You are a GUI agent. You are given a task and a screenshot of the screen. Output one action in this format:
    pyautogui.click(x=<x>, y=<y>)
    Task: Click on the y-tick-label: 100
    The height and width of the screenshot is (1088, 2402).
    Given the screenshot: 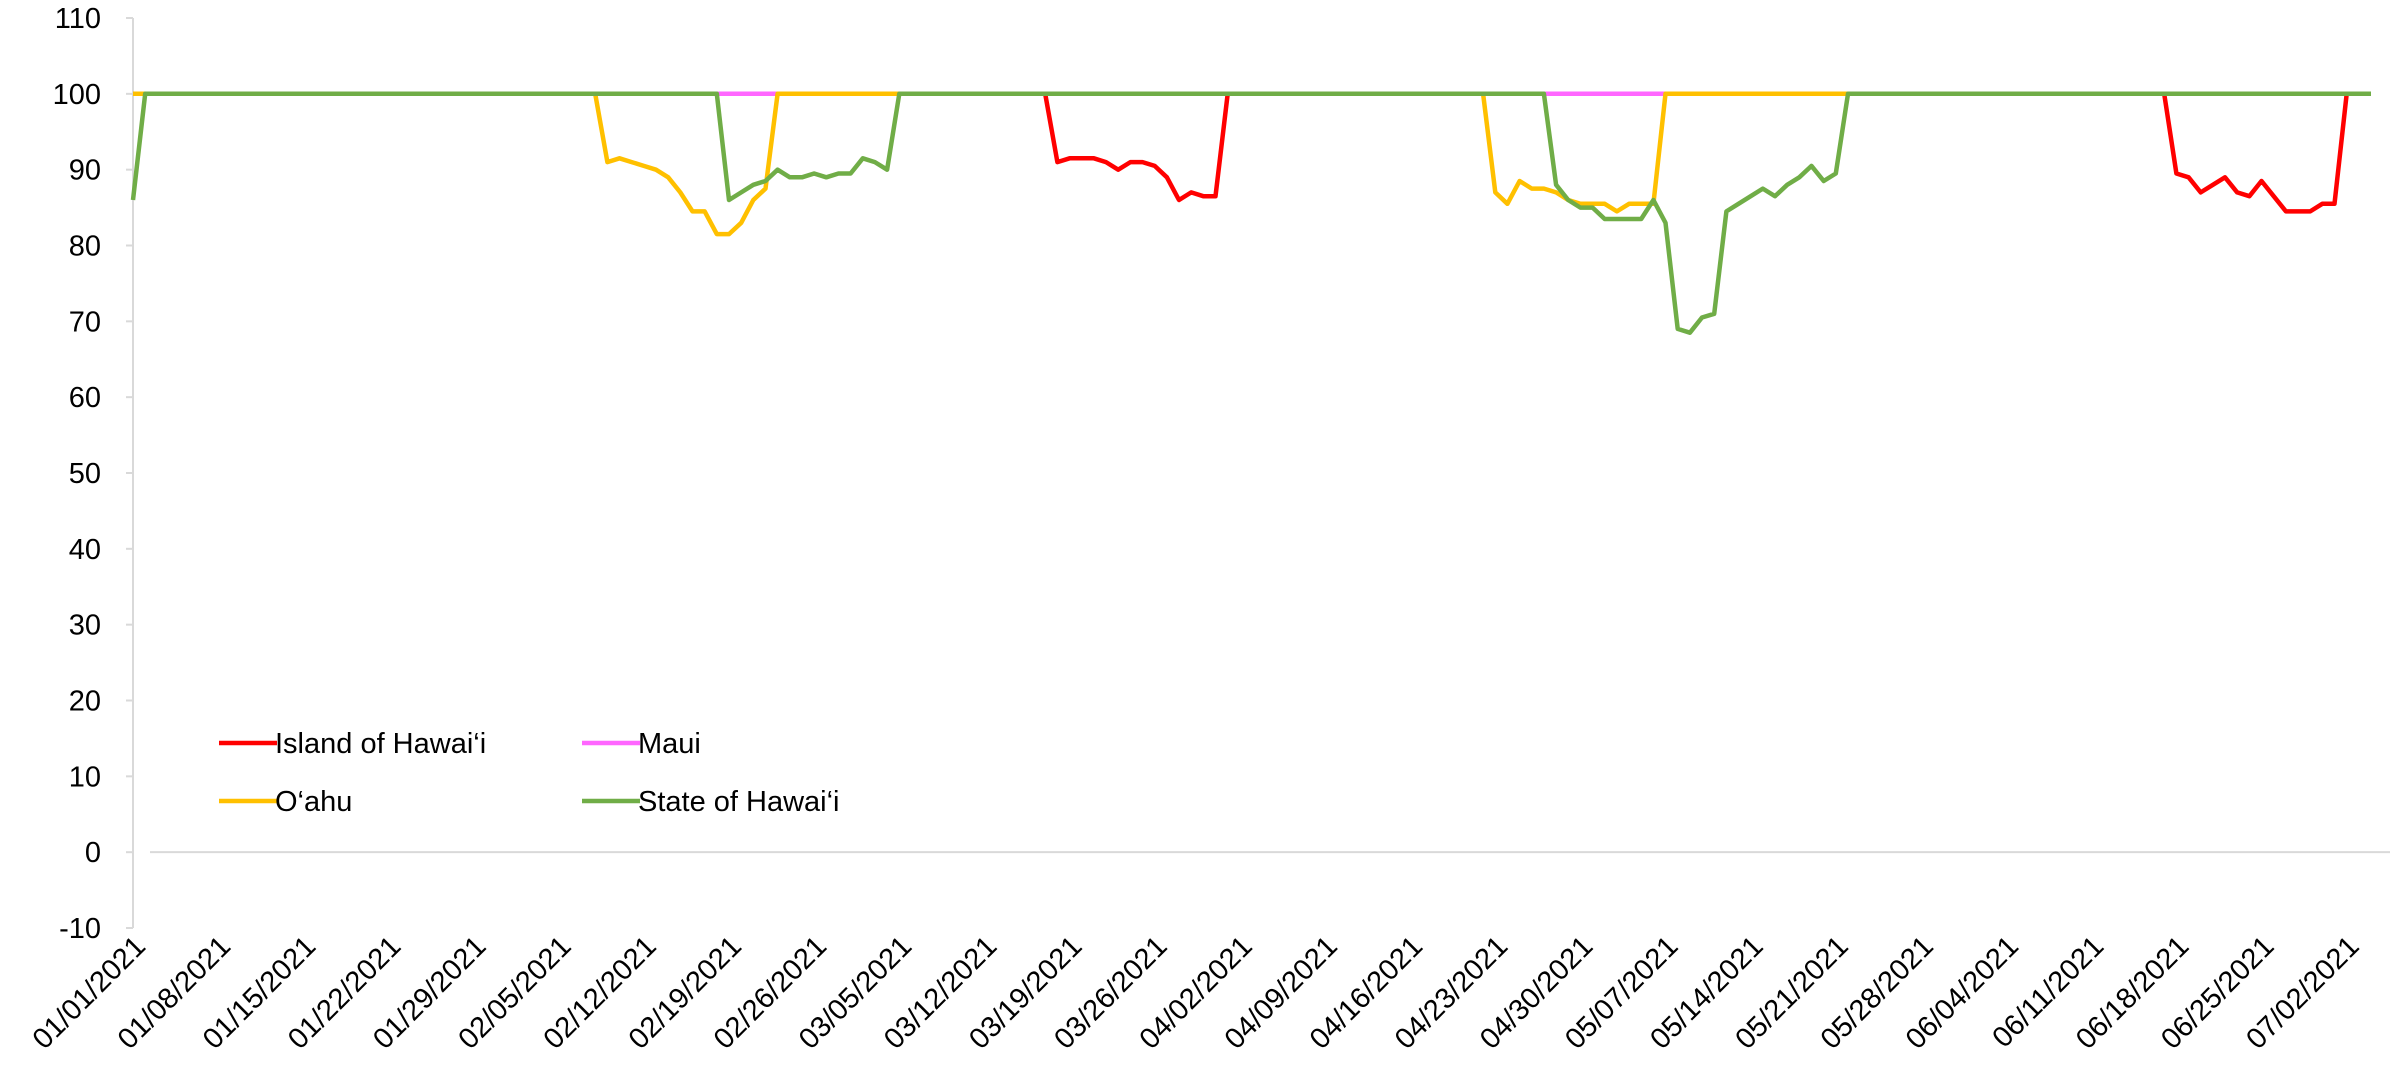 What is the action you would take?
    pyautogui.click(x=77, y=95)
    